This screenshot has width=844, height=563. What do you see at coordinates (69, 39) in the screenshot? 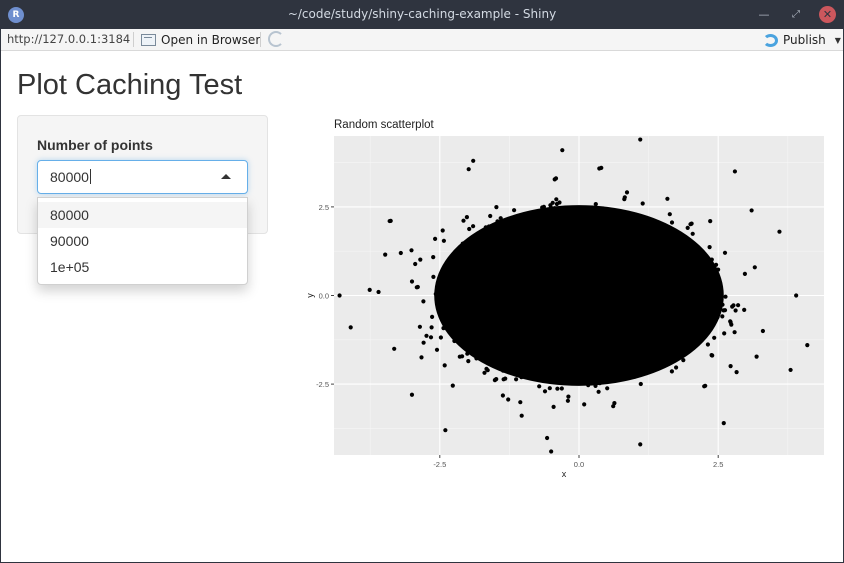
I see `url-display: http://127.0.0.1:3184` at bounding box center [69, 39].